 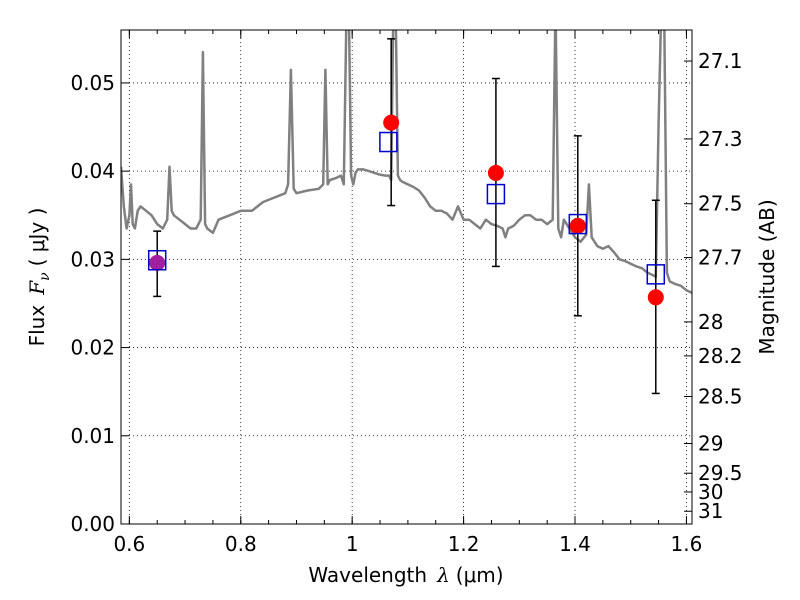 I want to click on y-tick-label: 0.00, so click(x=92, y=524).